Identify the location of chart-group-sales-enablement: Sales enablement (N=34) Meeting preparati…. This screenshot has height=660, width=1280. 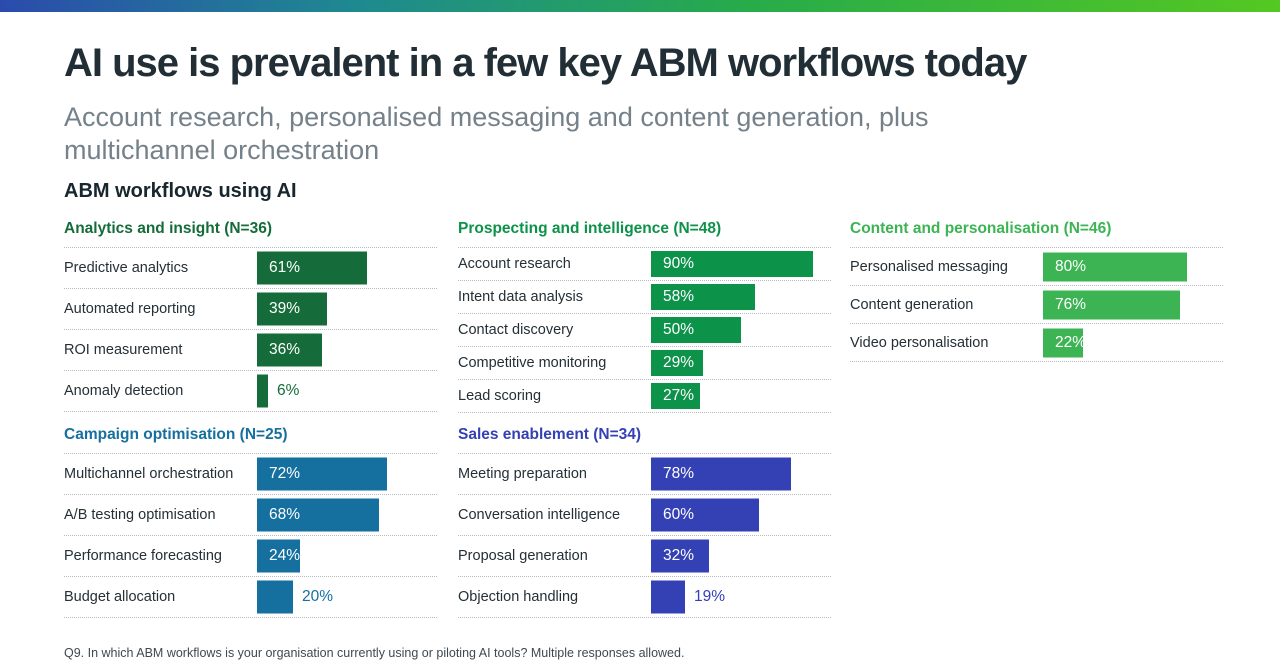
(644, 522).